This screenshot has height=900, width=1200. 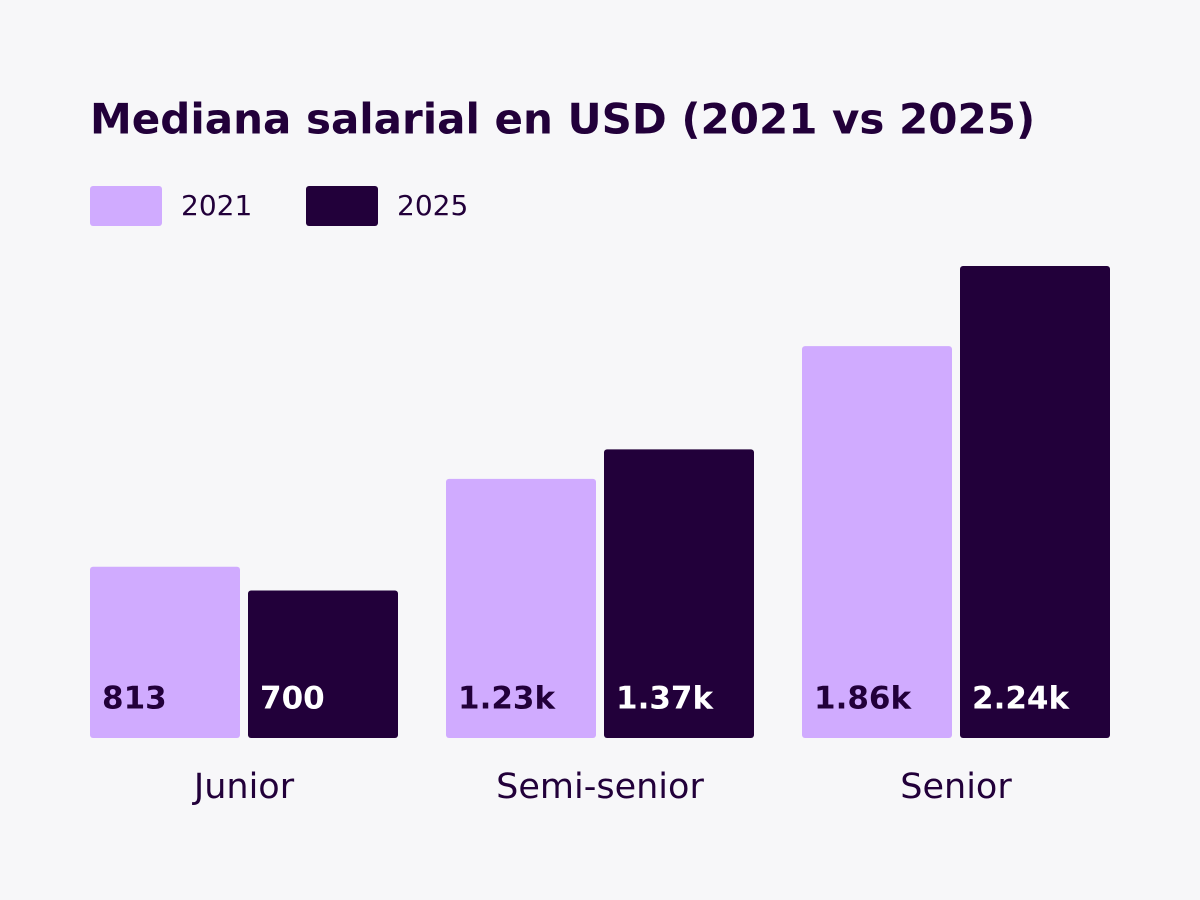 I want to click on value-label: 1.23k, so click(x=507, y=699).